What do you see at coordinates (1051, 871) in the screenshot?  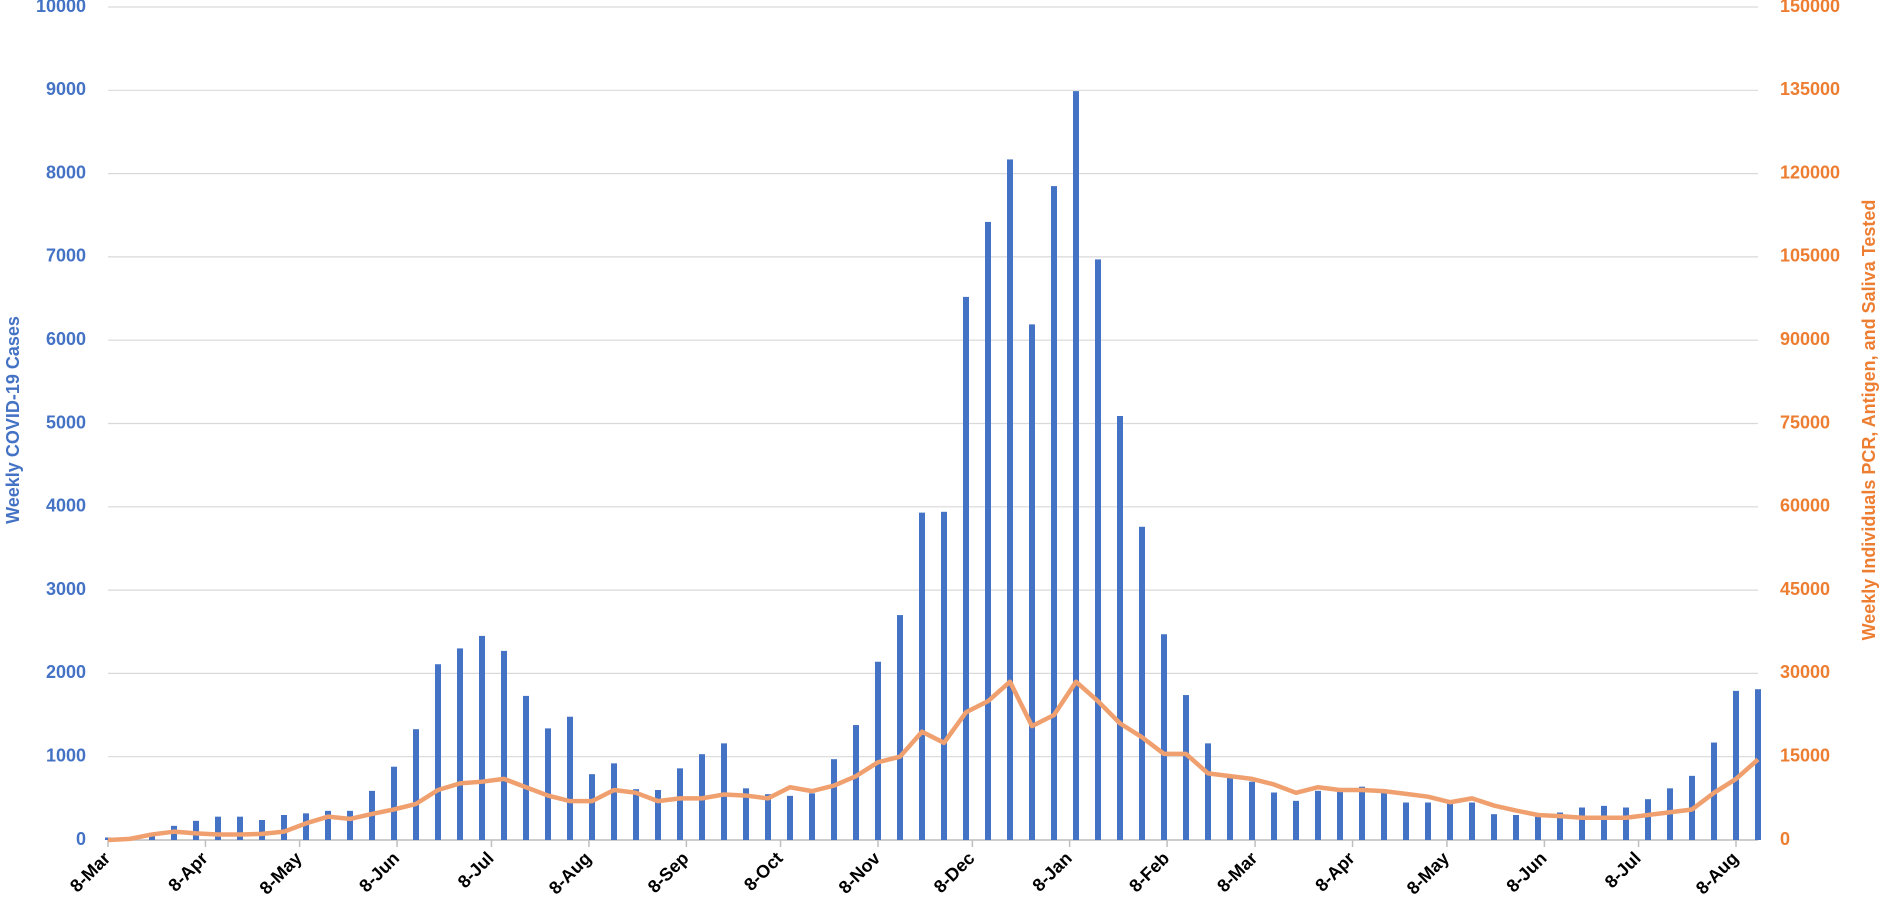 I see `x-tick-label: 8-Jan` at bounding box center [1051, 871].